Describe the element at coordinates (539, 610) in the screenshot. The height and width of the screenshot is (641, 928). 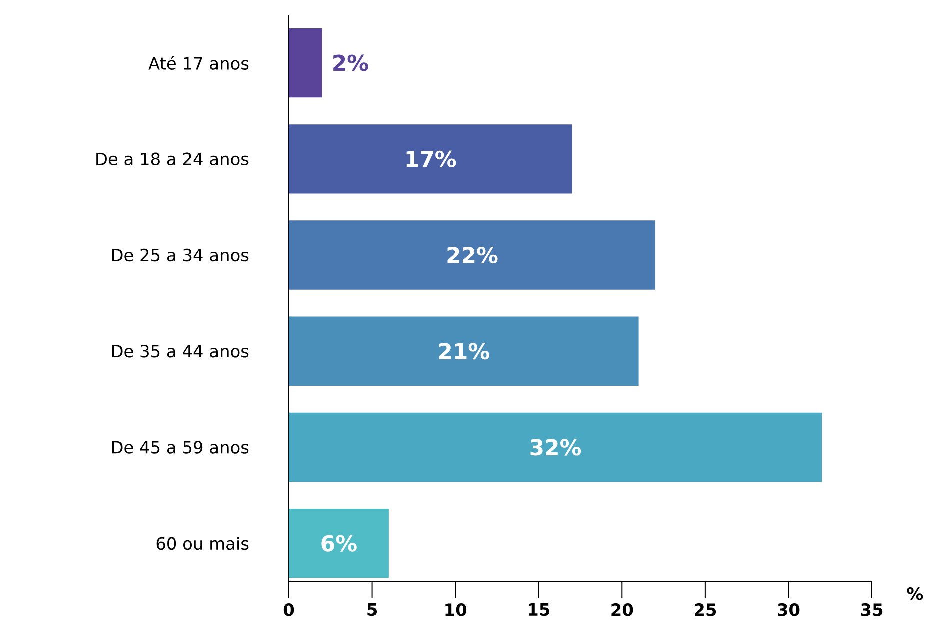
I see `x-tick-label: 15` at that location.